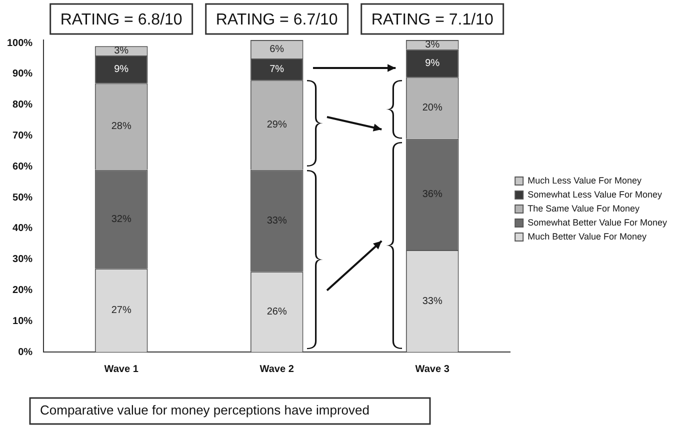 This screenshot has width=681, height=433. Describe the element at coordinates (432, 194) in the screenshot. I see `data-label: 36%` at that location.